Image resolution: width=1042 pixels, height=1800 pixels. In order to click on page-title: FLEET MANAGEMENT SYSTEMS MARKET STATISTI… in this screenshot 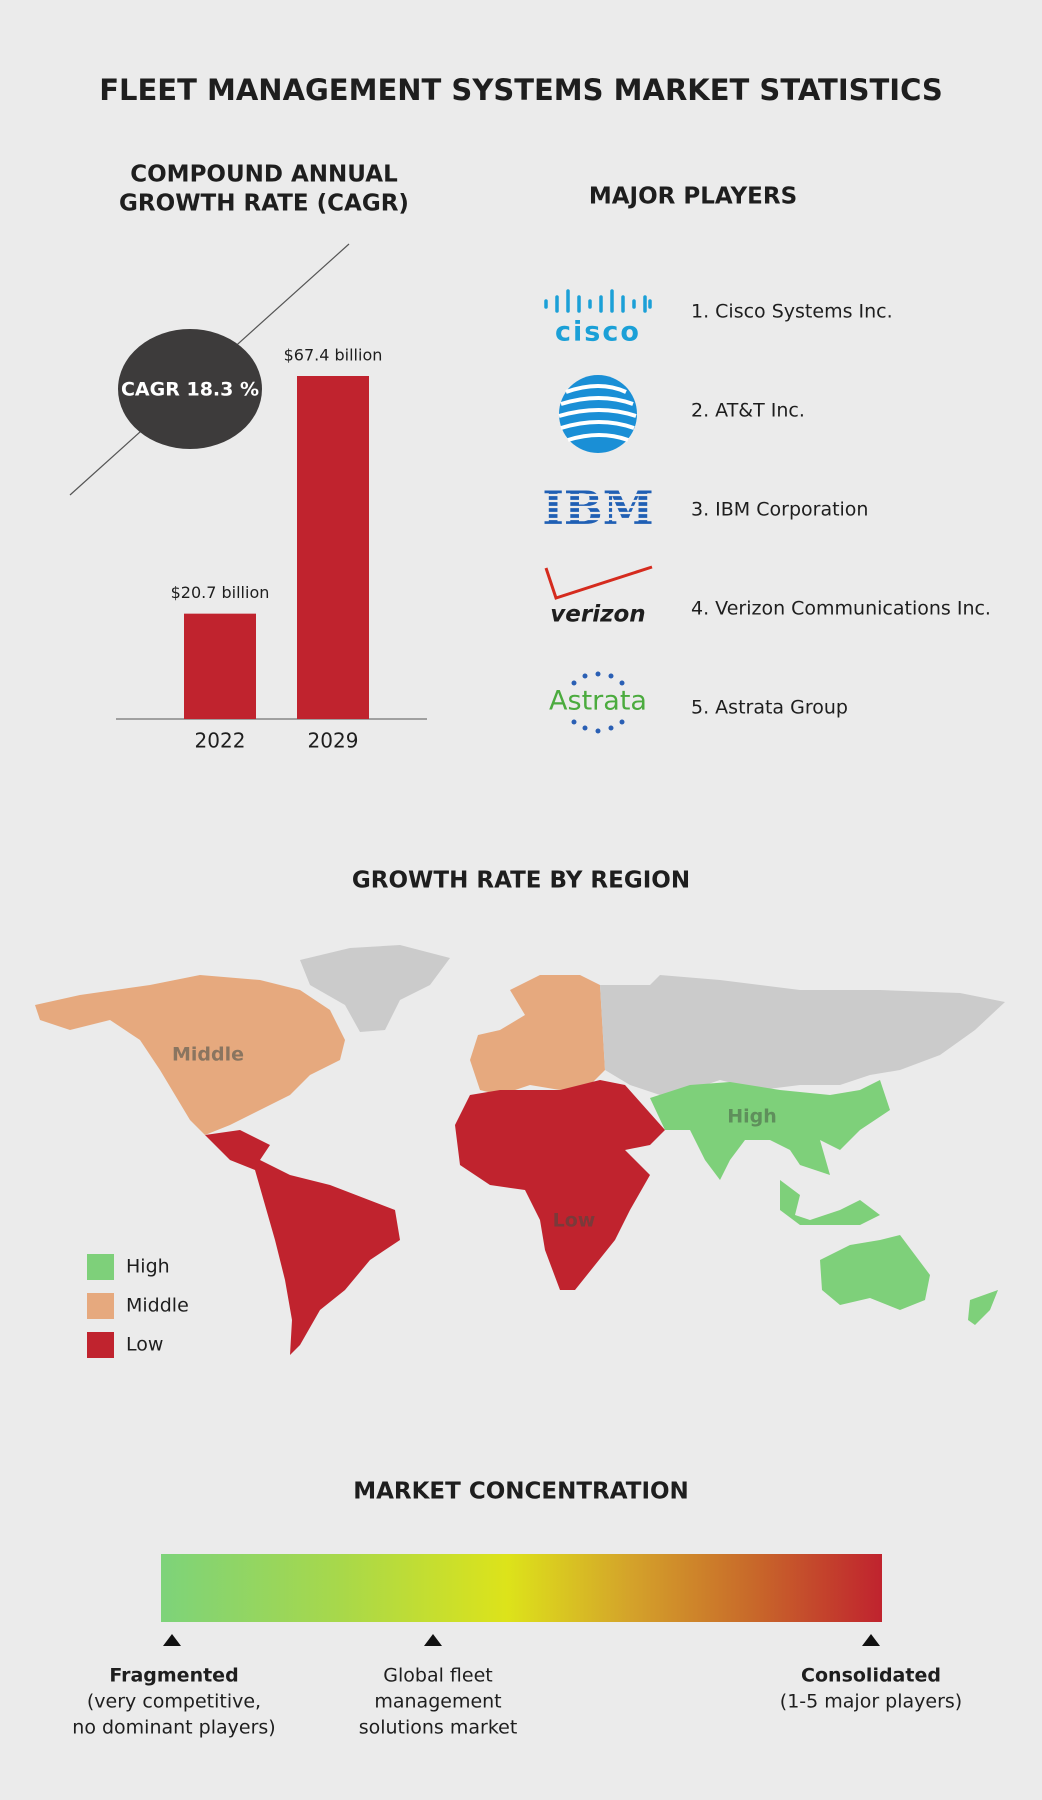, I will do `click(521, 90)`.